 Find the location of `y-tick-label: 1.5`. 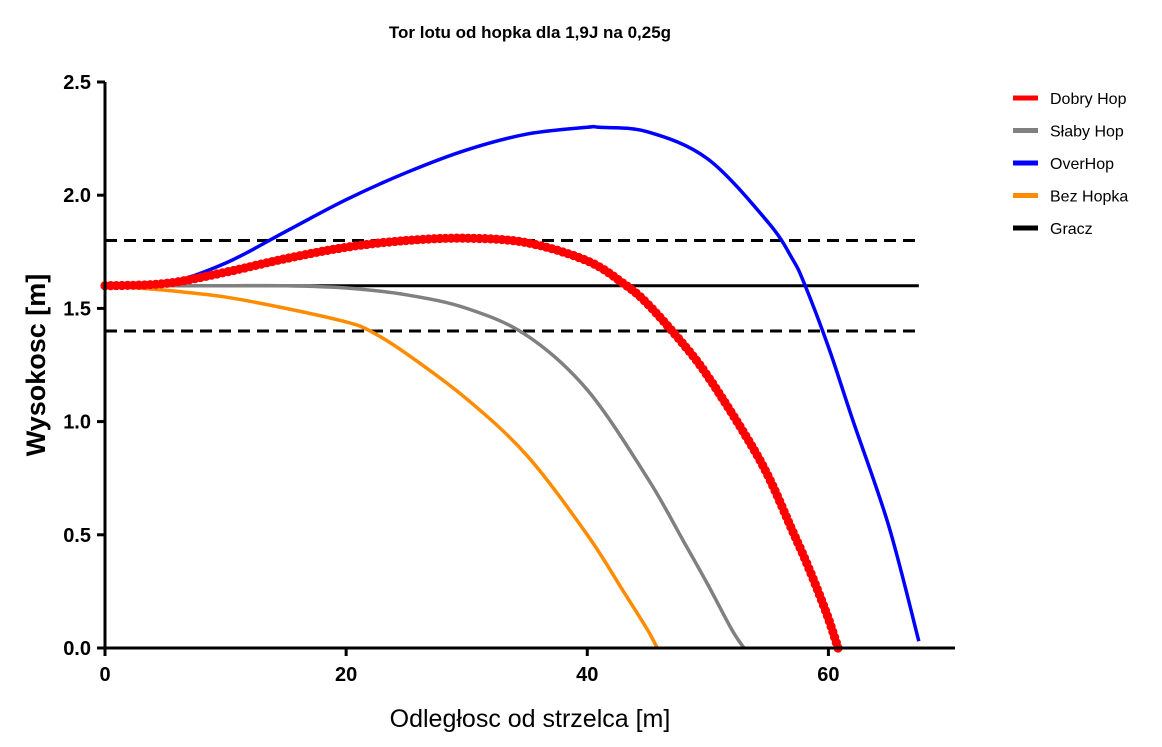

y-tick-label: 1.5 is located at coordinates (77, 309).